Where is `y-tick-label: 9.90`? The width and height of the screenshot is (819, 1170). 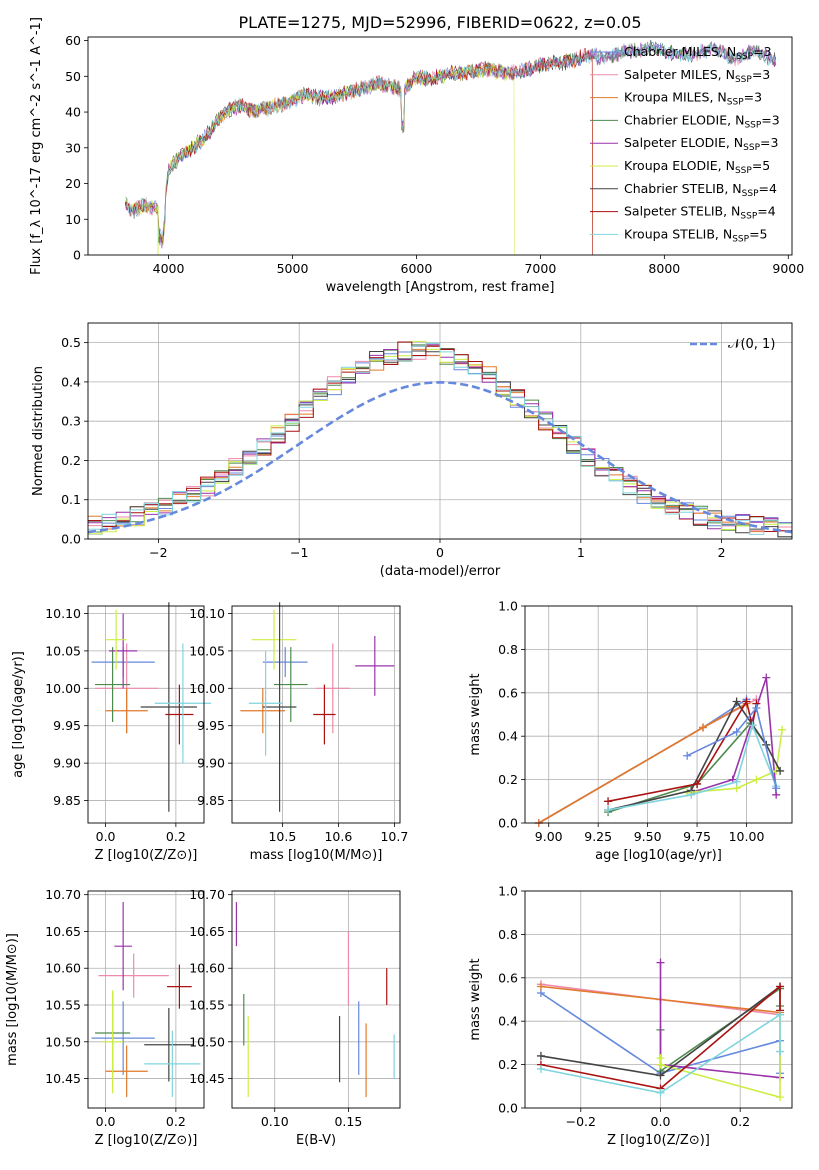
y-tick-label: 9.90 is located at coordinates (67, 763).